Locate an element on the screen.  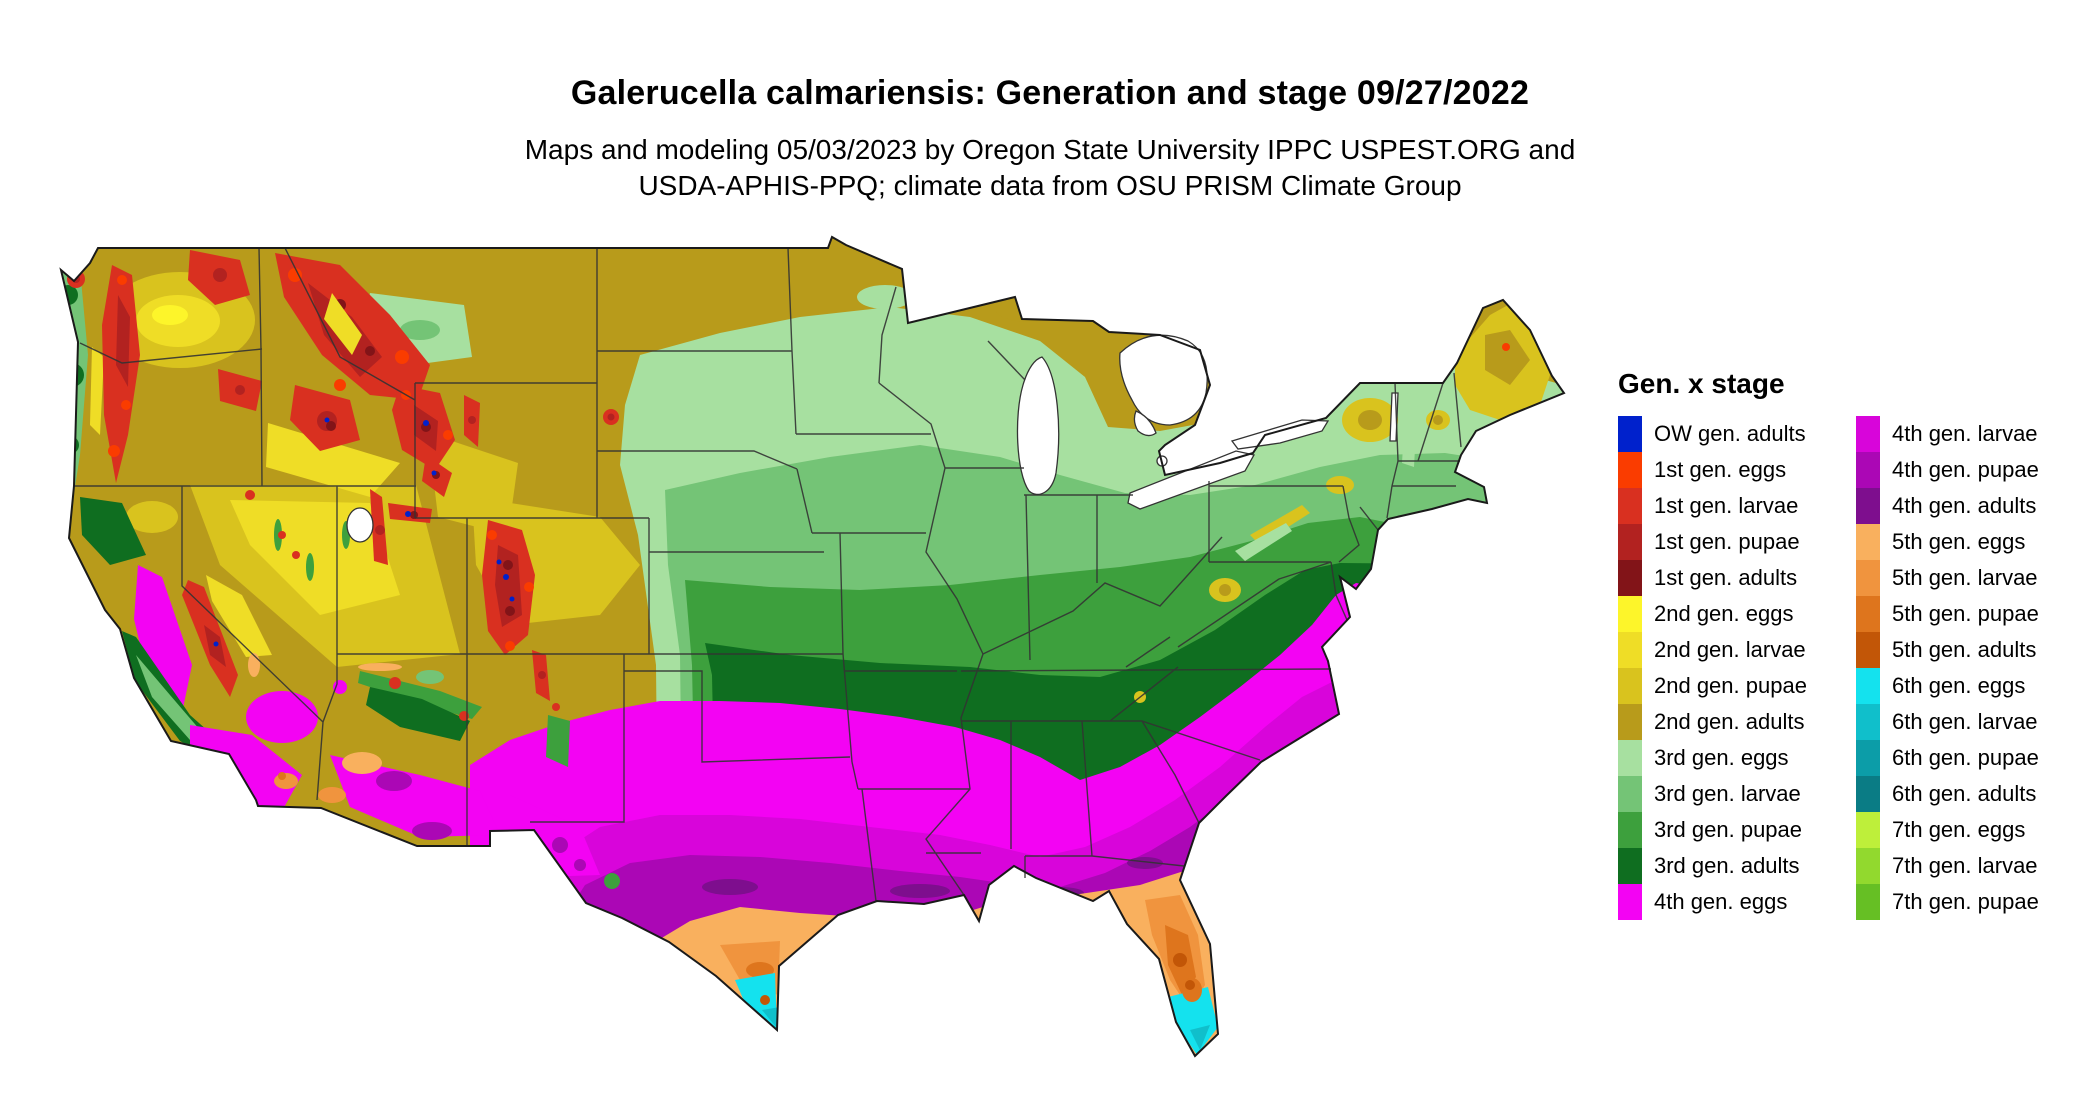
legend-label: 3rd gen. eggs is located at coordinates (1721, 757).